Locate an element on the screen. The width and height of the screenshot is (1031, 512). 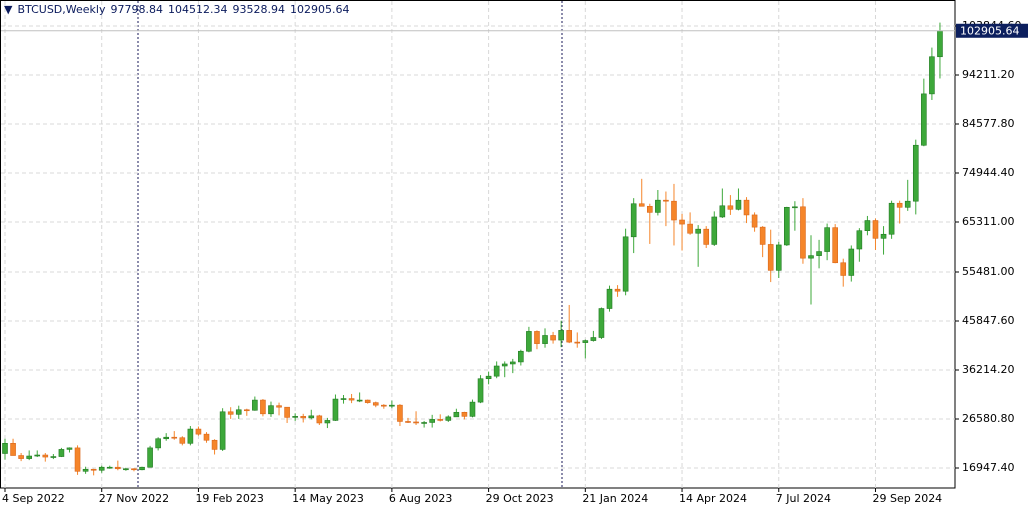
y-tick-label: 84577.80 is located at coordinates (988, 123).